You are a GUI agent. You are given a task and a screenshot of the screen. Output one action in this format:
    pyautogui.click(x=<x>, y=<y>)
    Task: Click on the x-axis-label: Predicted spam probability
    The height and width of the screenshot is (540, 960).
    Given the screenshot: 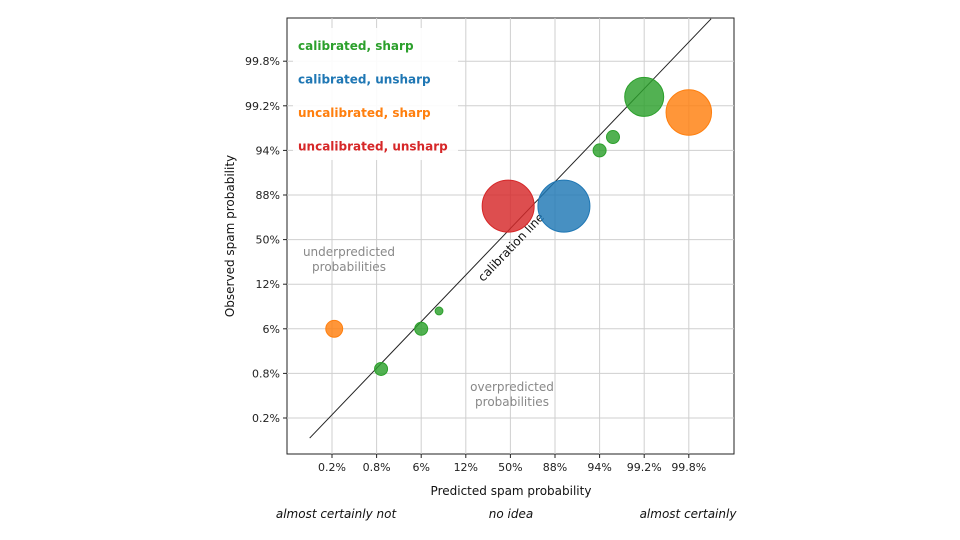 What is the action you would take?
    pyautogui.click(x=511, y=491)
    